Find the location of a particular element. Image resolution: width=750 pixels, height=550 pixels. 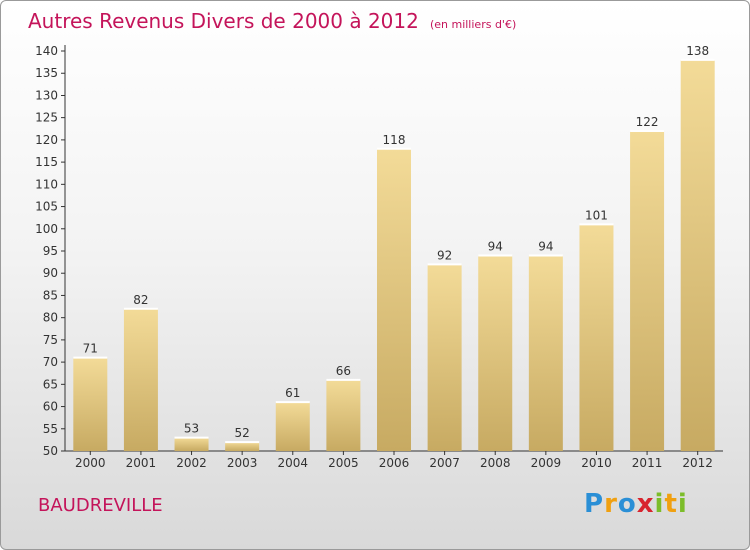

bar-value-label: 101 is located at coordinates (596, 215).